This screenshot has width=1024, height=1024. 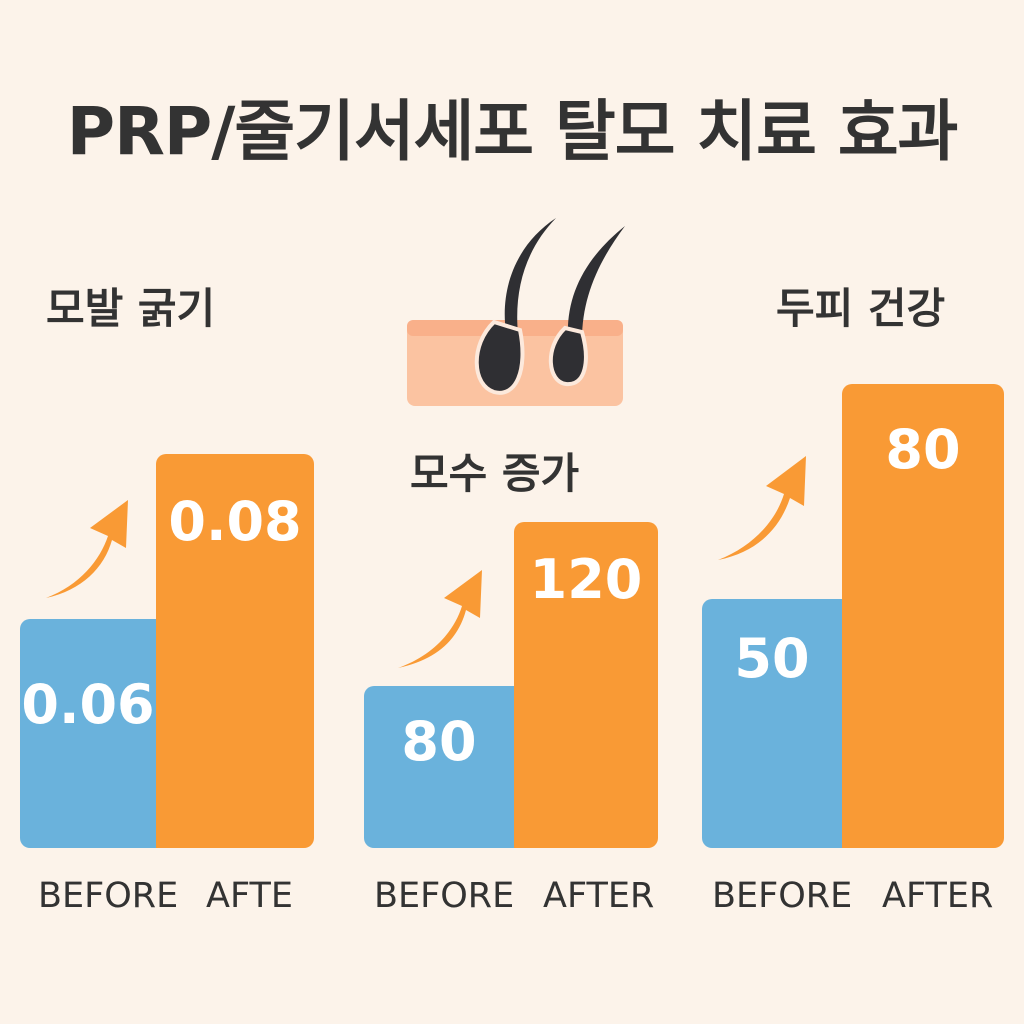 What do you see at coordinates (586, 685) in the screenshot?
I see `chart-2-bar-after: 120` at bounding box center [586, 685].